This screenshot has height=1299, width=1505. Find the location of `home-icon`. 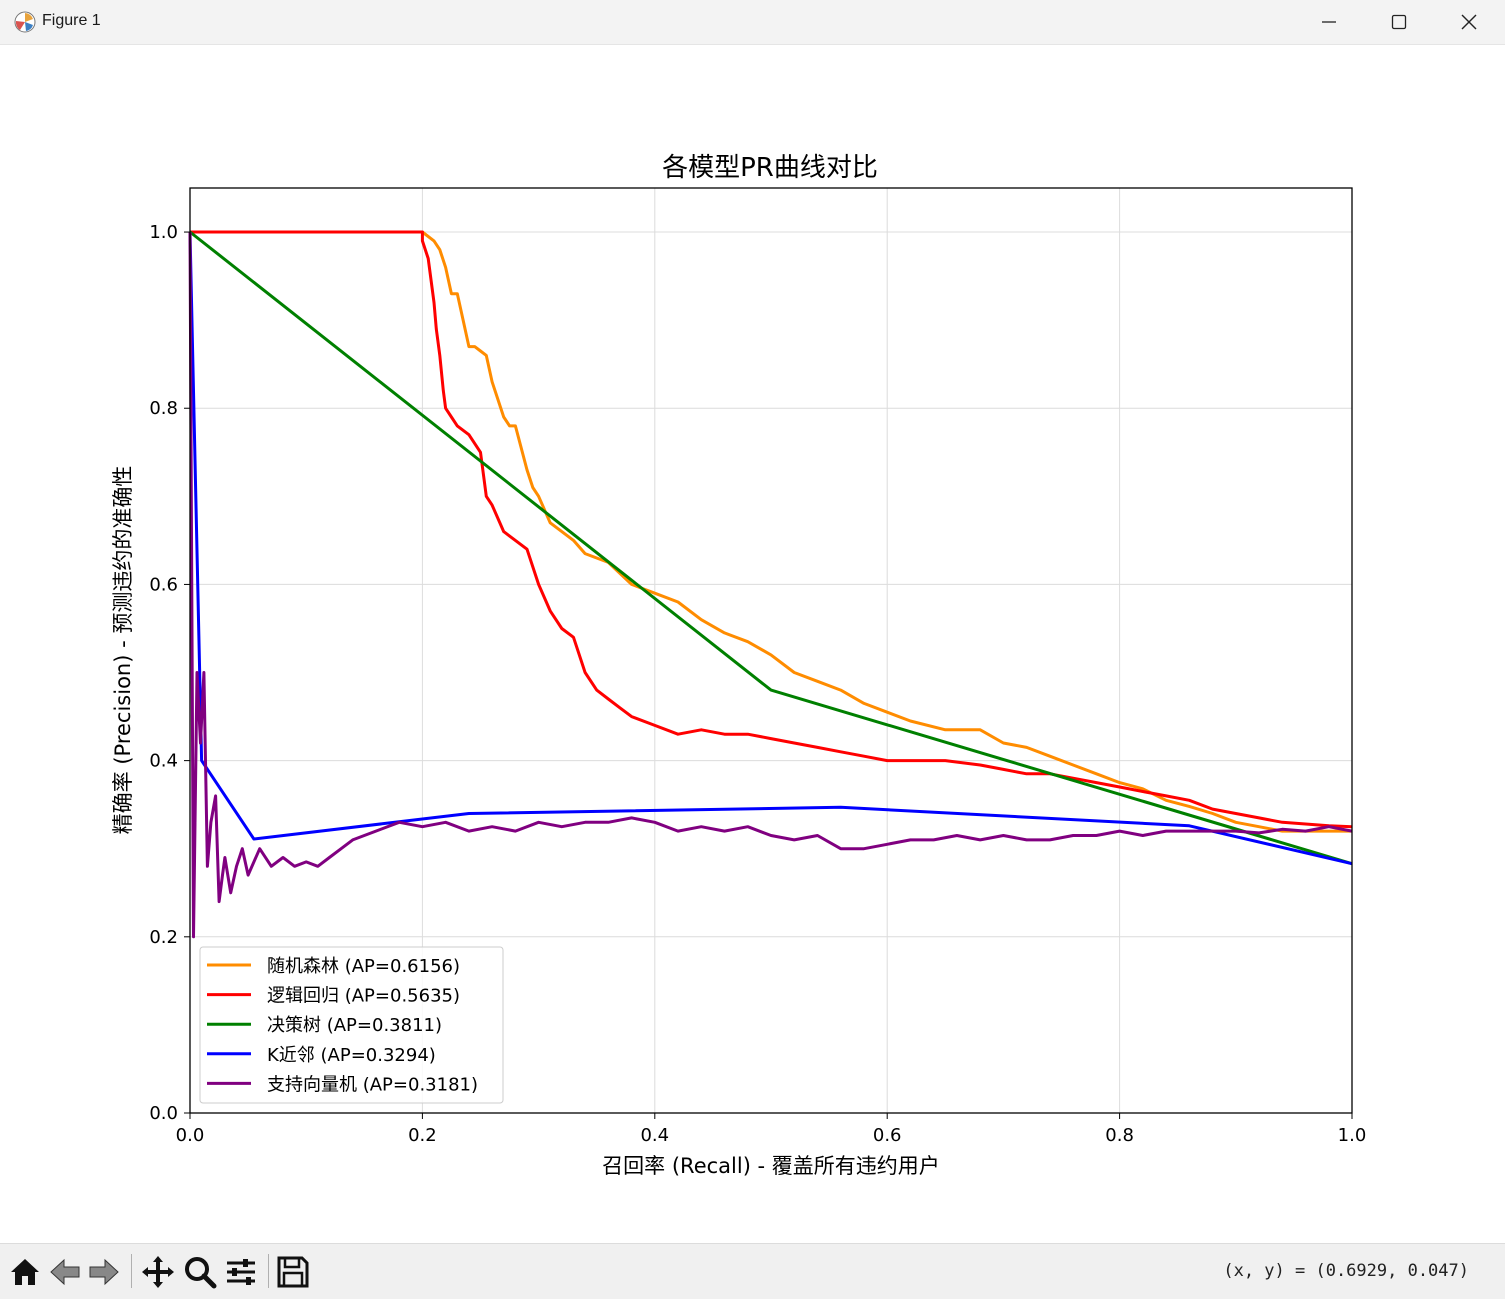

home-icon is located at coordinates (25, 1272).